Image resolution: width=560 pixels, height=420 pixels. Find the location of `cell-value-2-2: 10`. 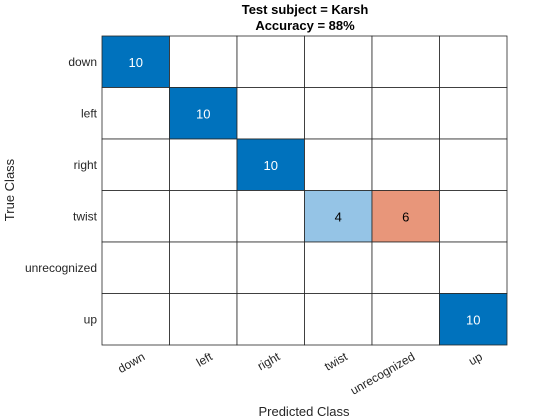

cell-value-2-2: 10 is located at coordinates (271, 165).